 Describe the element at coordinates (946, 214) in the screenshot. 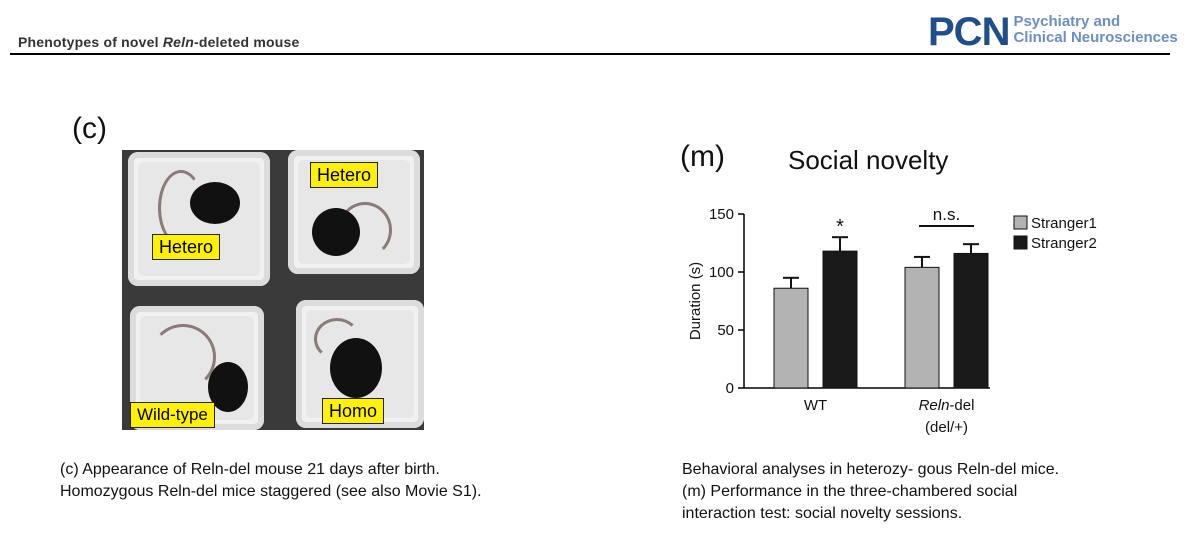

I see `significance-label: n.s.` at that location.